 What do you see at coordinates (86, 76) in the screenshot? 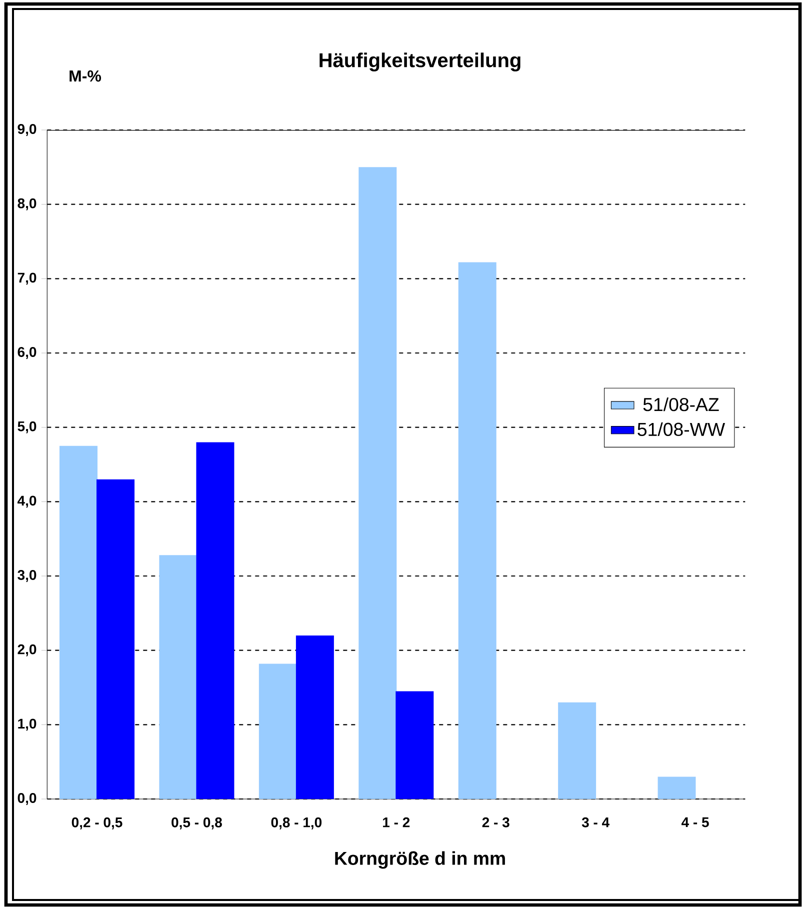
I see `y-axis-title: M-%` at bounding box center [86, 76].